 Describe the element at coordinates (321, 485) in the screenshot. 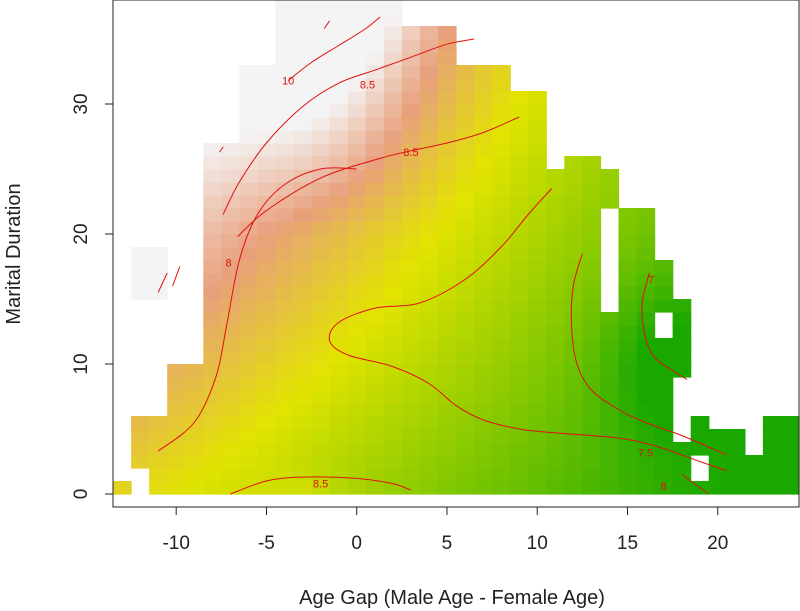

I see `contour-line-8.5` at that location.